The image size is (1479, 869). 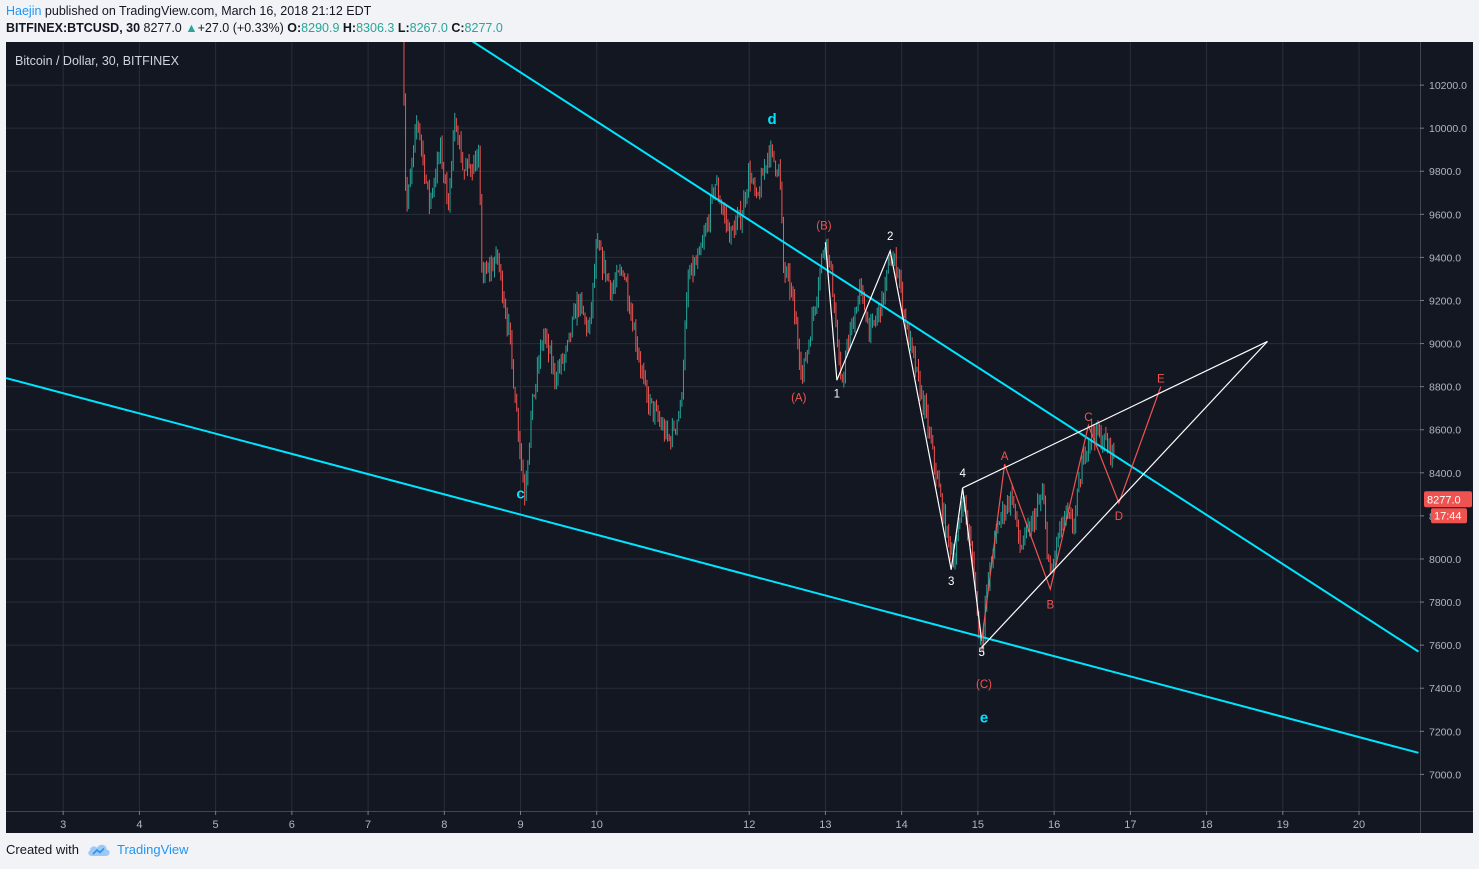 What do you see at coordinates (1444, 500) in the screenshot?
I see `last-price-tag-value: 8277.0` at bounding box center [1444, 500].